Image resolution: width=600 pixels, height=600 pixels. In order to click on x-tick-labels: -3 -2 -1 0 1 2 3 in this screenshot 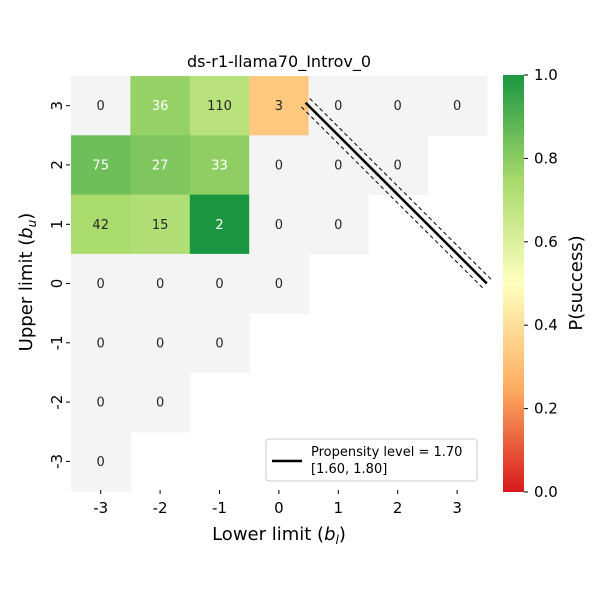, I will do `click(277, 503)`.